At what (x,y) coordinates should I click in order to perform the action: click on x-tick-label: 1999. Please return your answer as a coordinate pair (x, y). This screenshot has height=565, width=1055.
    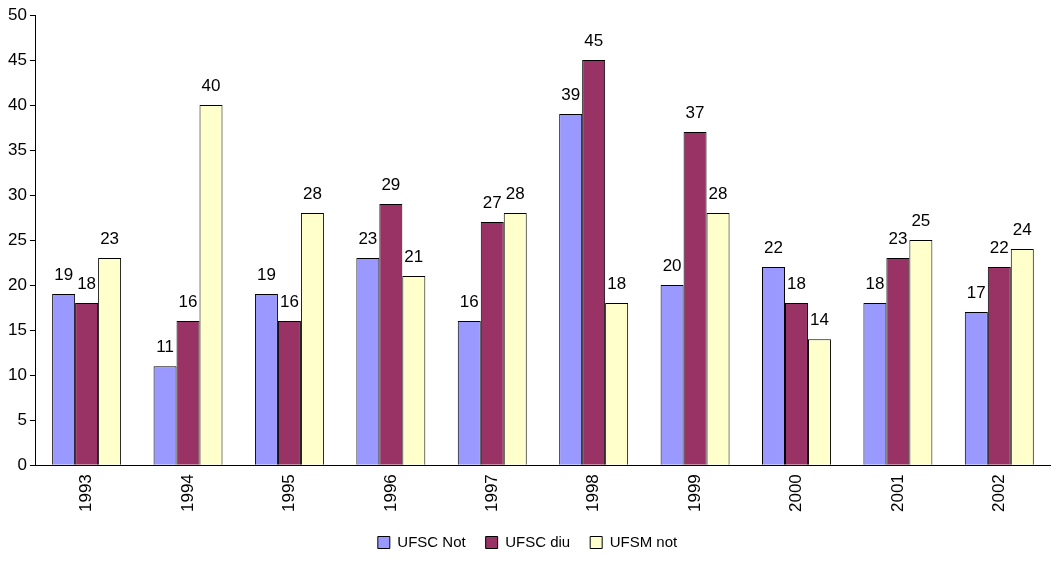
    Looking at the image, I should click on (694, 493).